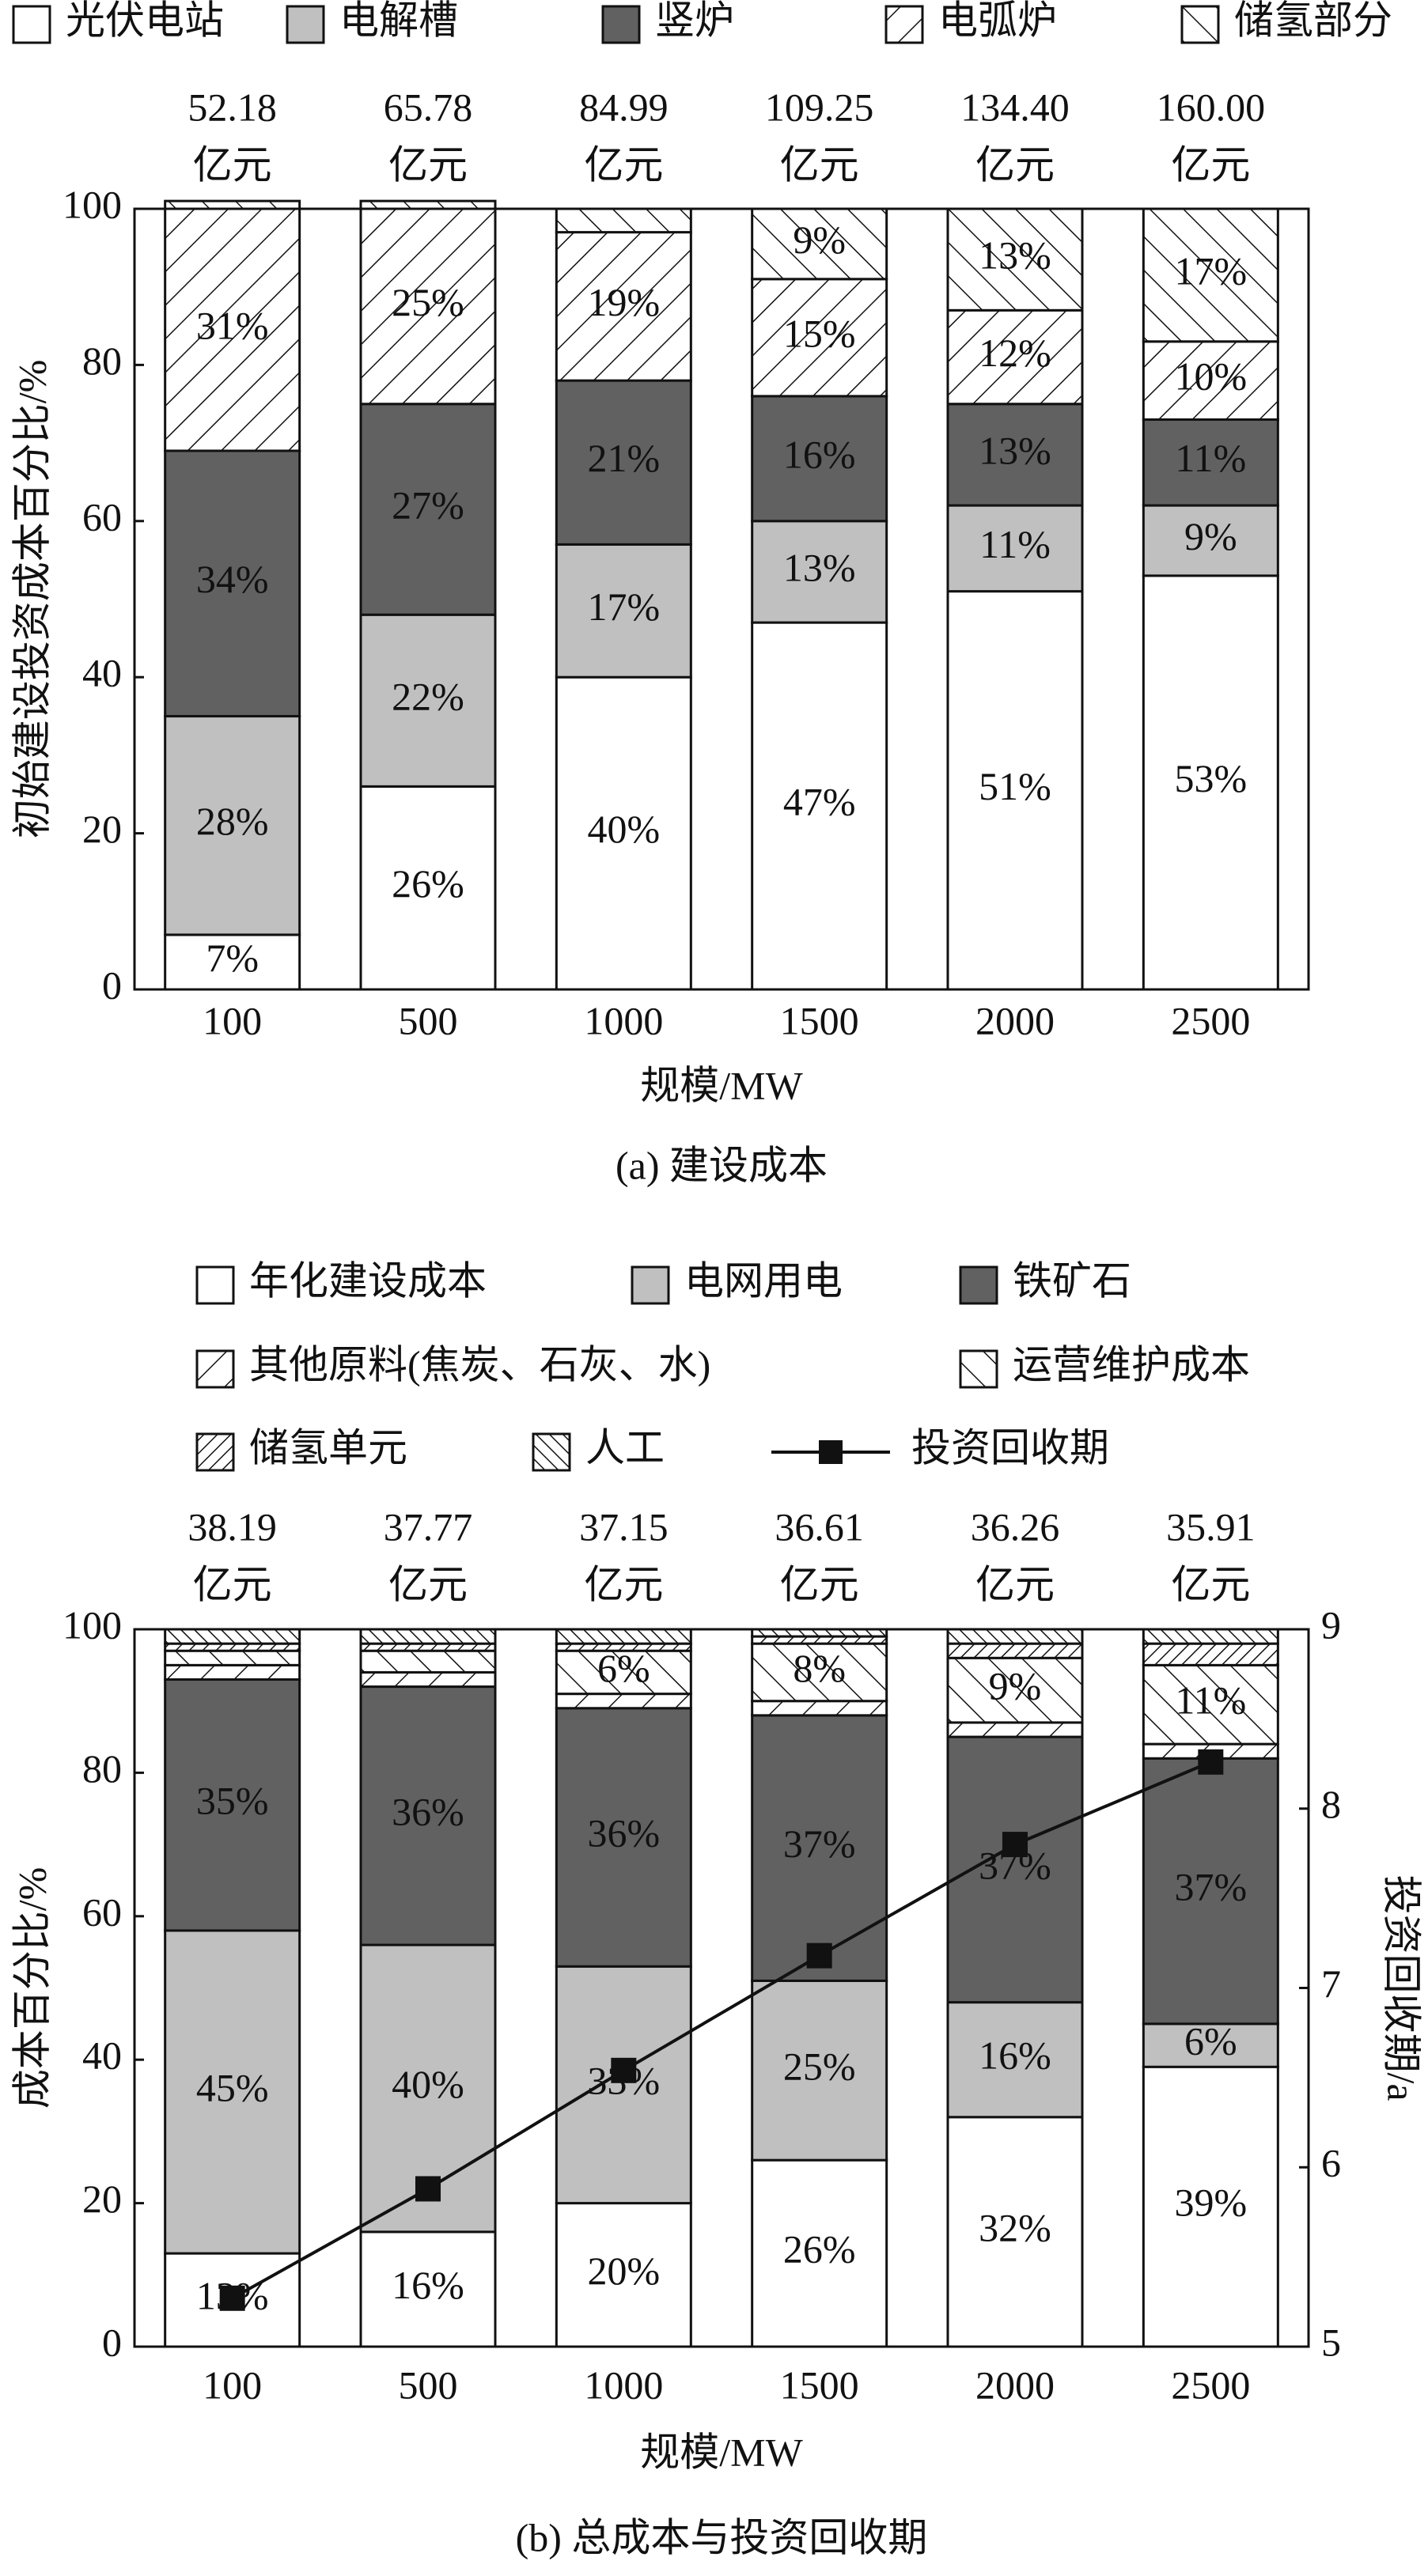 This screenshot has height=2576, width=1428. What do you see at coordinates (1211, 377) in the screenshot?
I see `data-label: 10%` at bounding box center [1211, 377].